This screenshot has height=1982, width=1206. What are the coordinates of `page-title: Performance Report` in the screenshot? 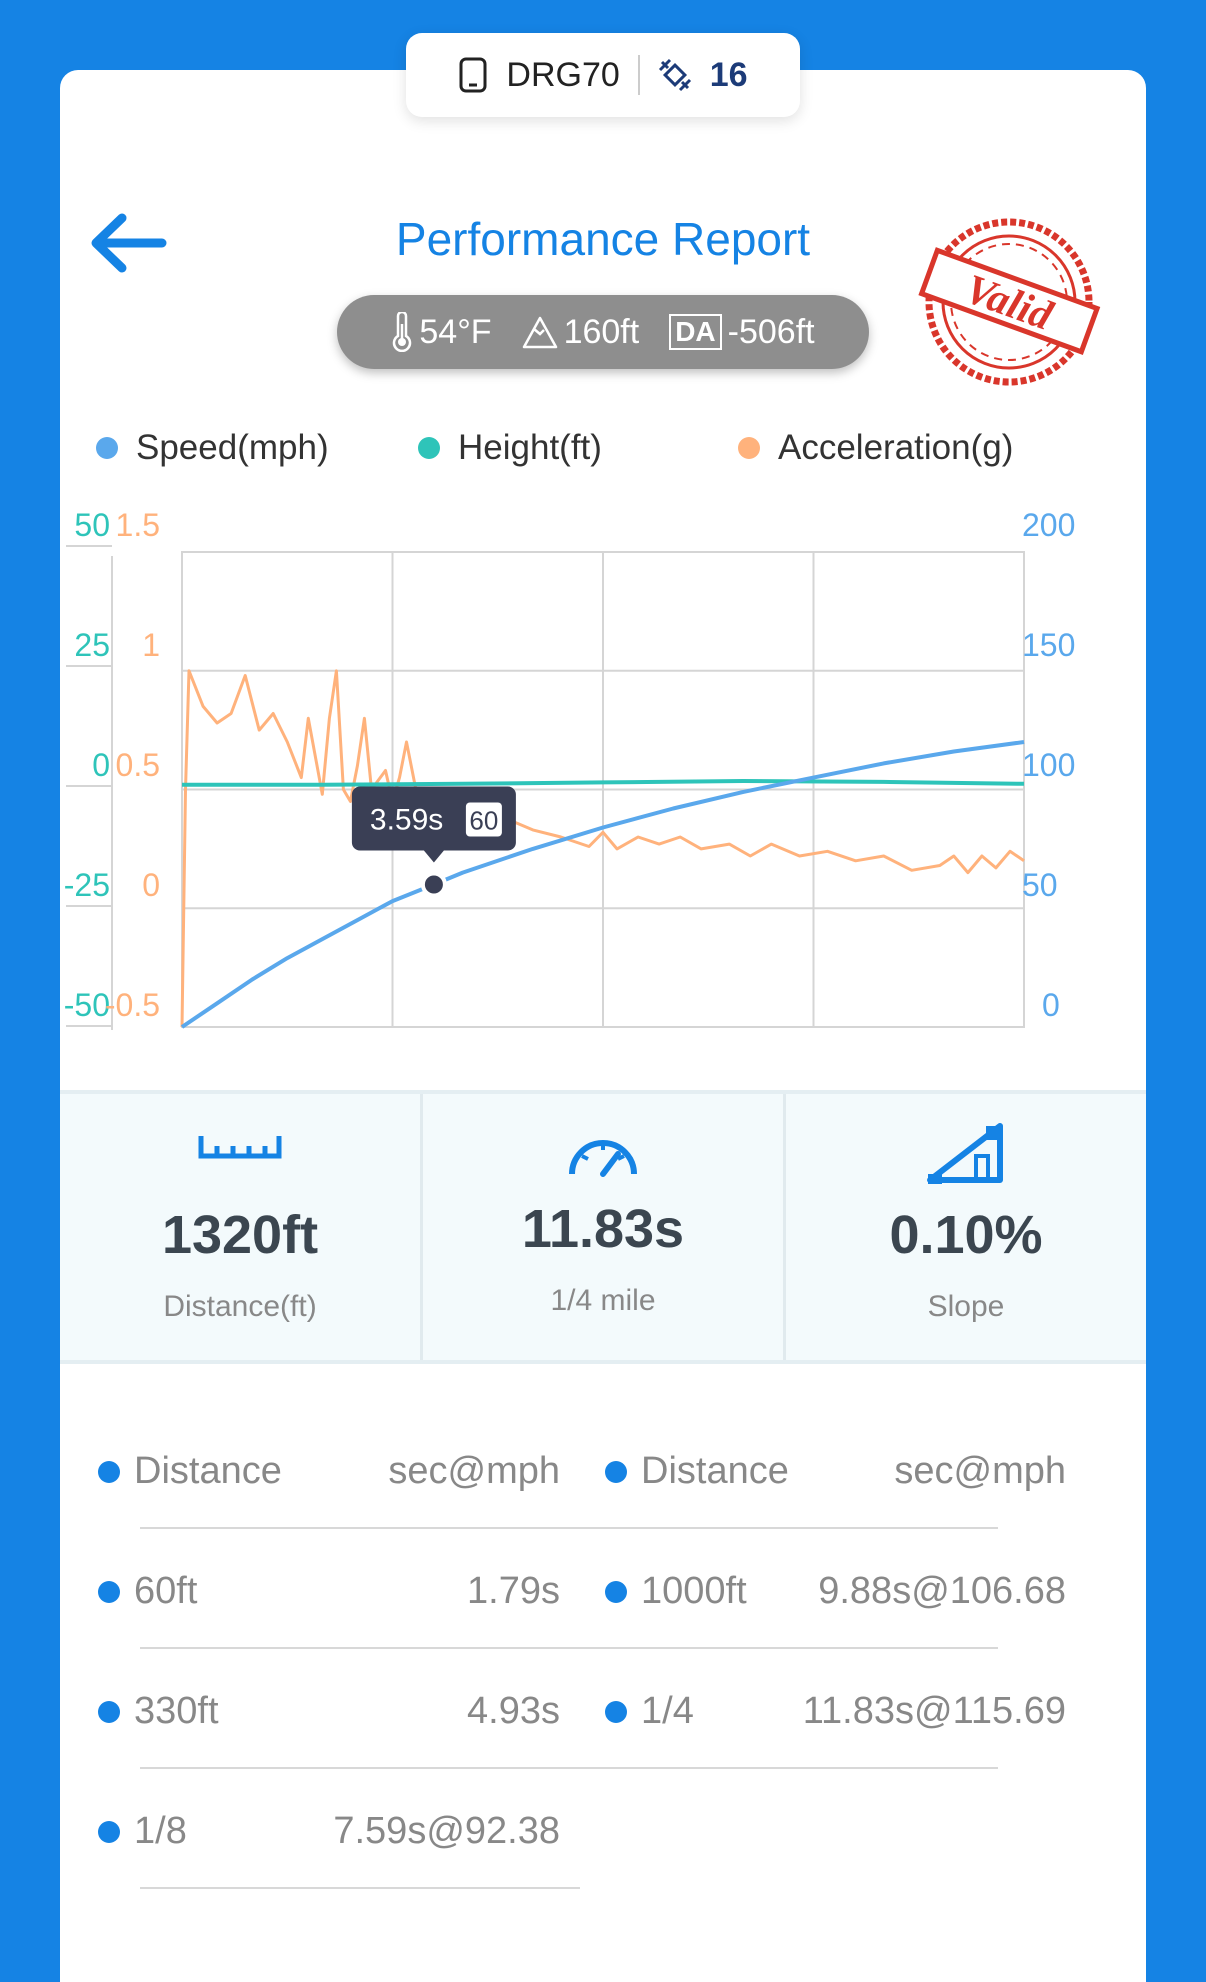 It's located at (603, 239).